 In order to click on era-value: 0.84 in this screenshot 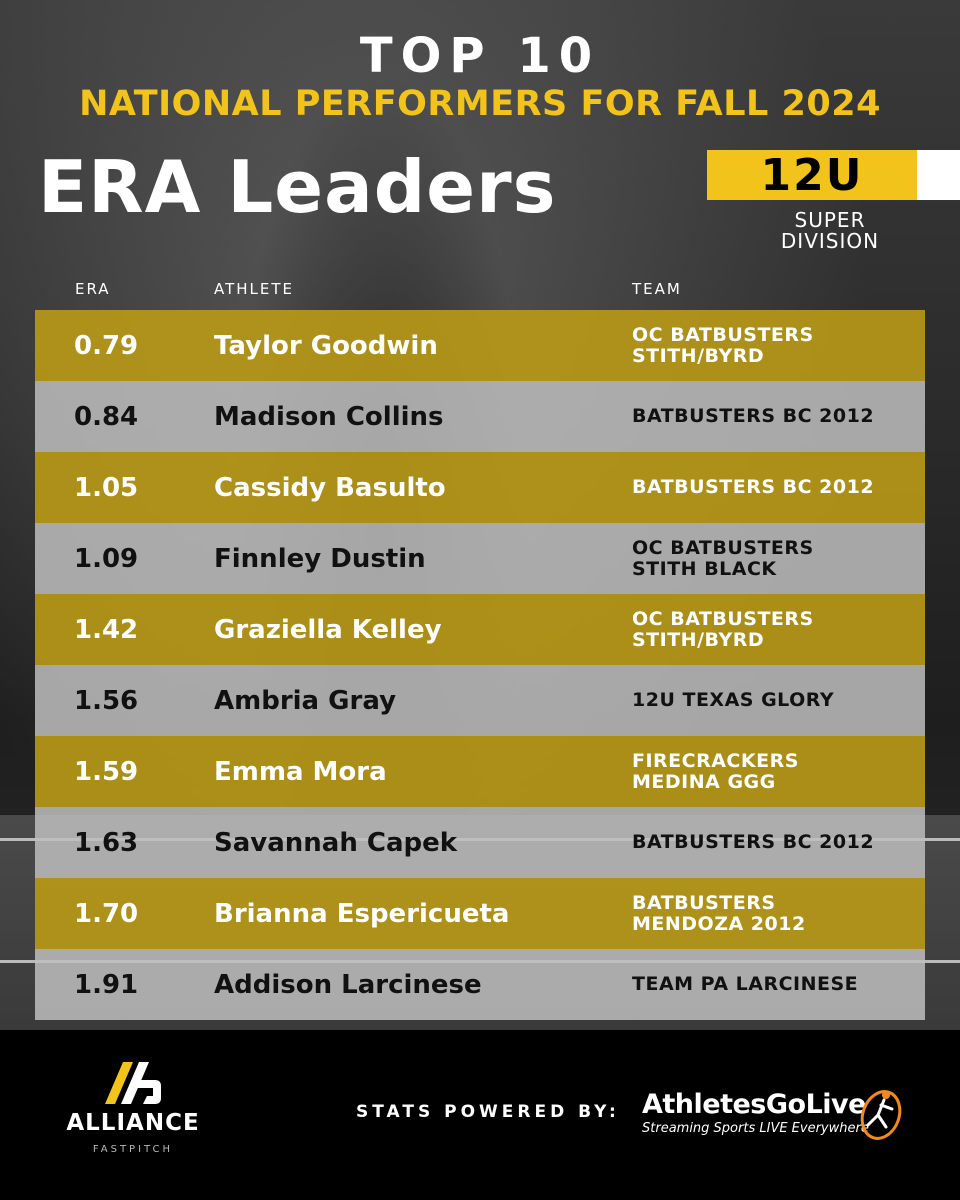, I will do `click(106, 416)`.